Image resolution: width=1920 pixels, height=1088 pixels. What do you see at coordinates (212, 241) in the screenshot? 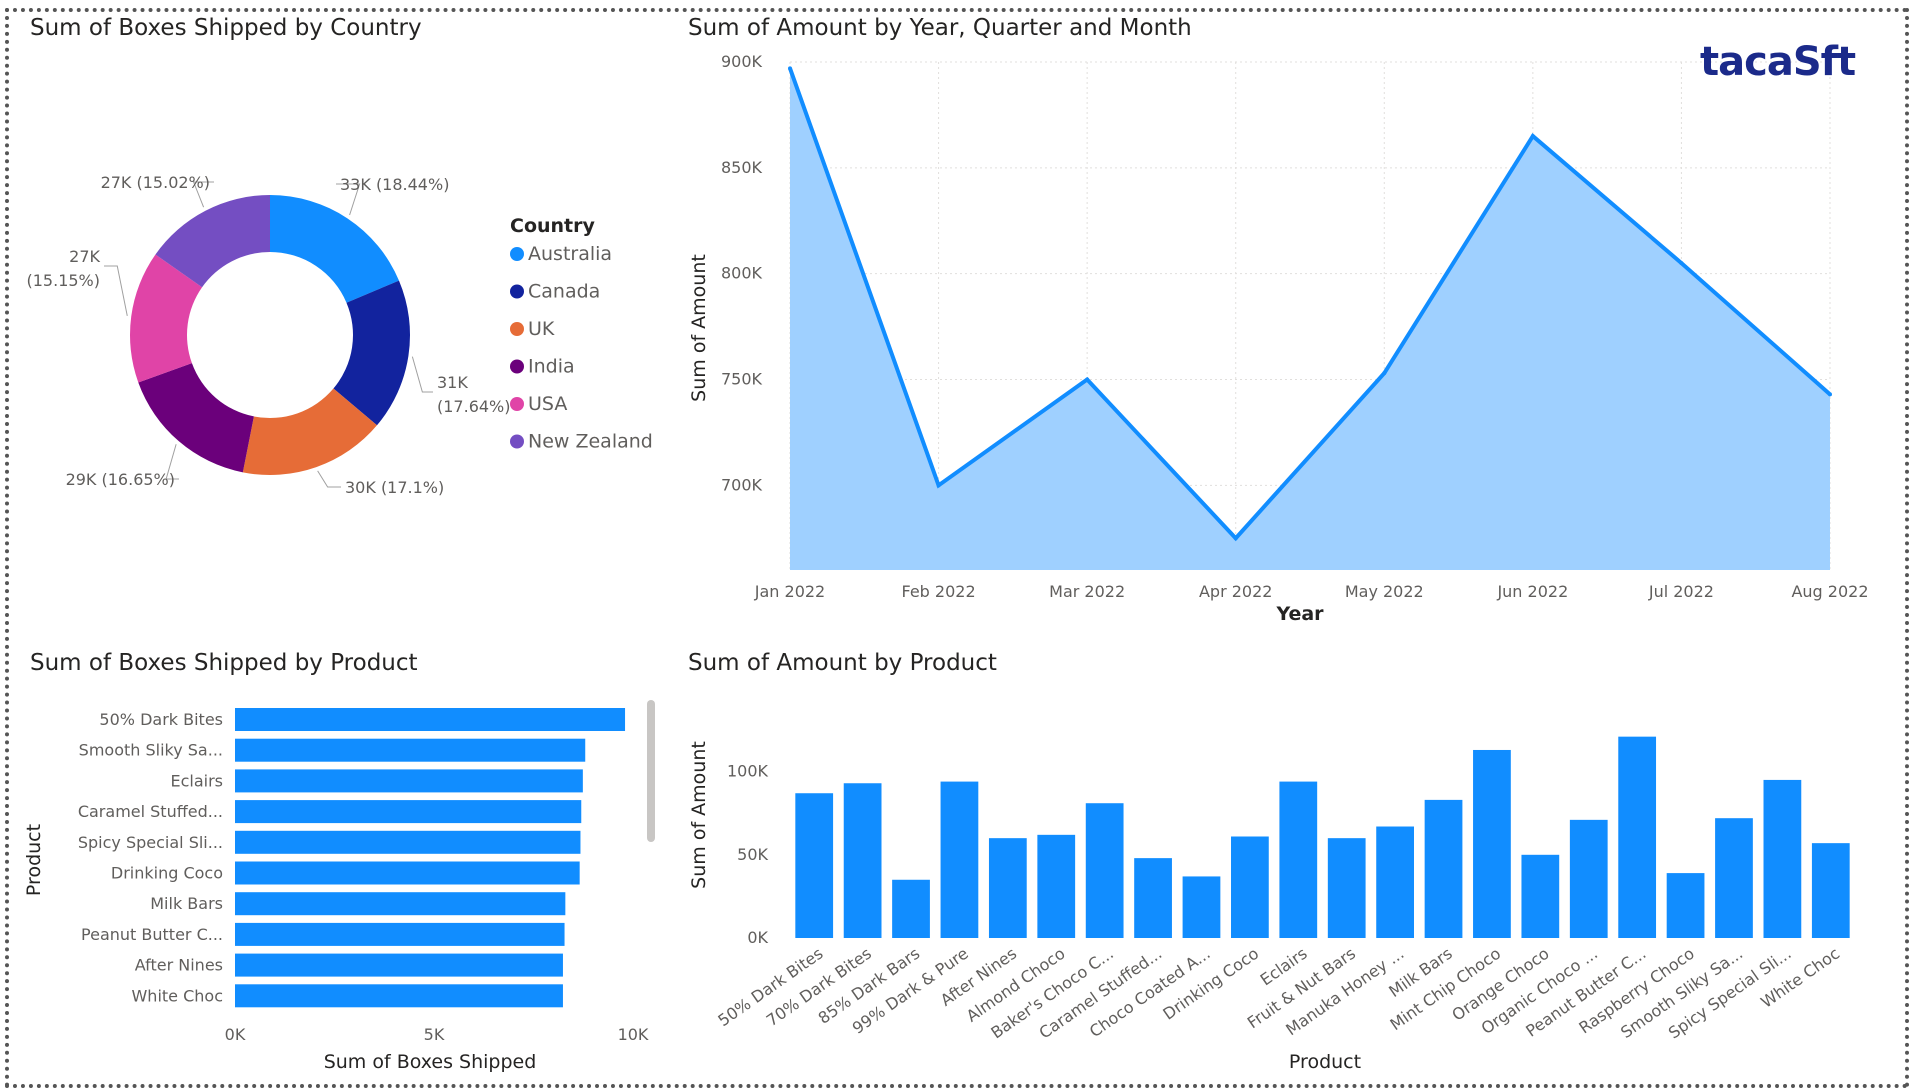
I see `donut-slice-new-zealand` at bounding box center [212, 241].